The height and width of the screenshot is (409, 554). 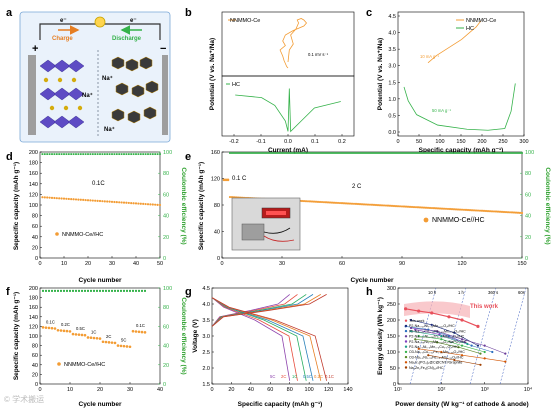 What do you see at coordinates (236, 85) in the screenshot?
I see `legend-b-anode: HC` at bounding box center [236, 85].